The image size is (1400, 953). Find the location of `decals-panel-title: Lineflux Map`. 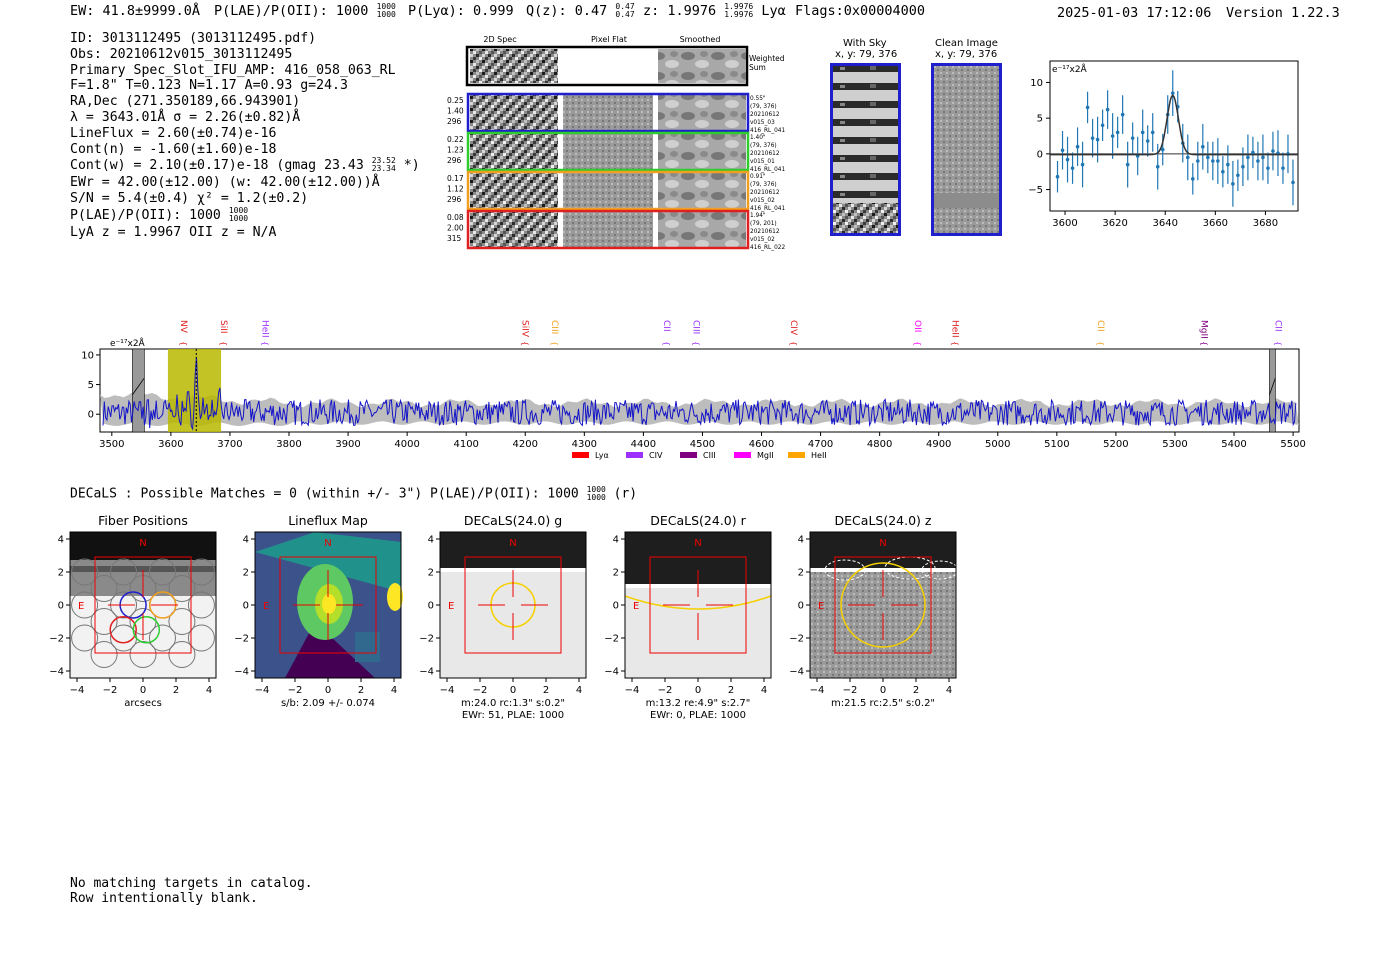

decals-panel-title: Lineflux Map is located at coordinates (328, 520).